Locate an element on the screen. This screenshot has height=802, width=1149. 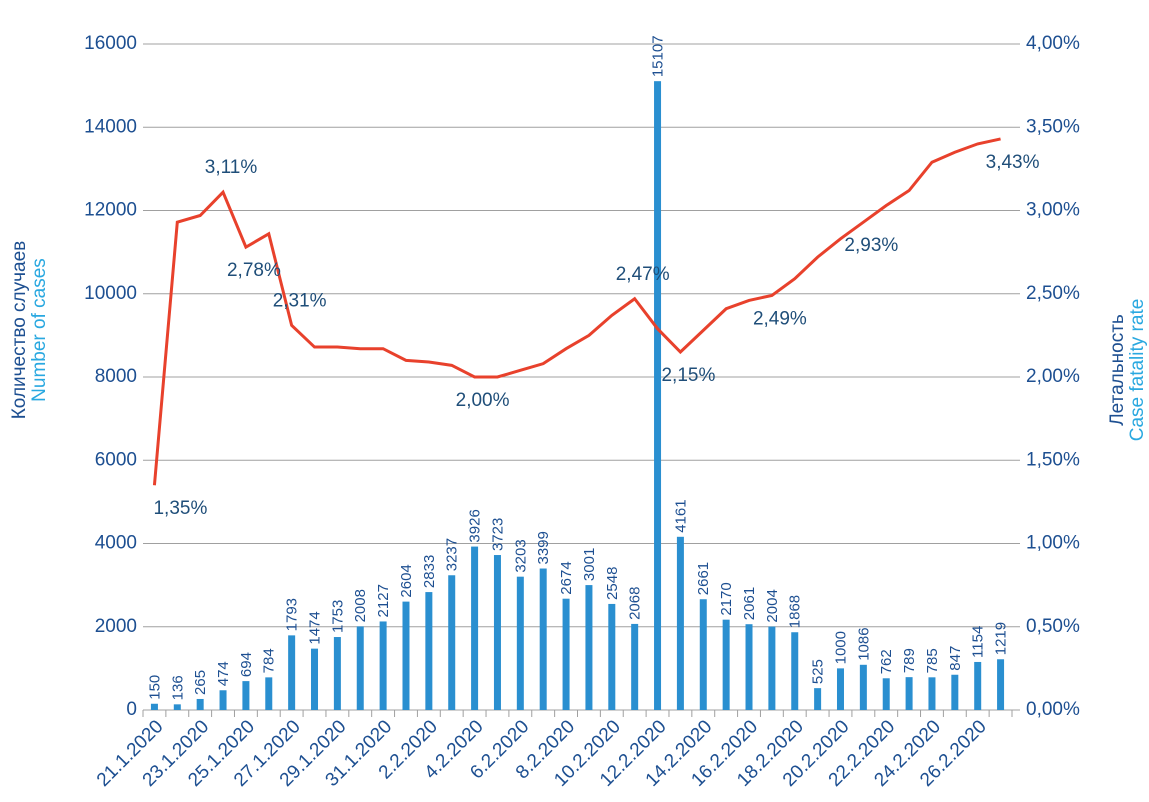
line-value-label: 2,47% is located at coordinates (643, 274).